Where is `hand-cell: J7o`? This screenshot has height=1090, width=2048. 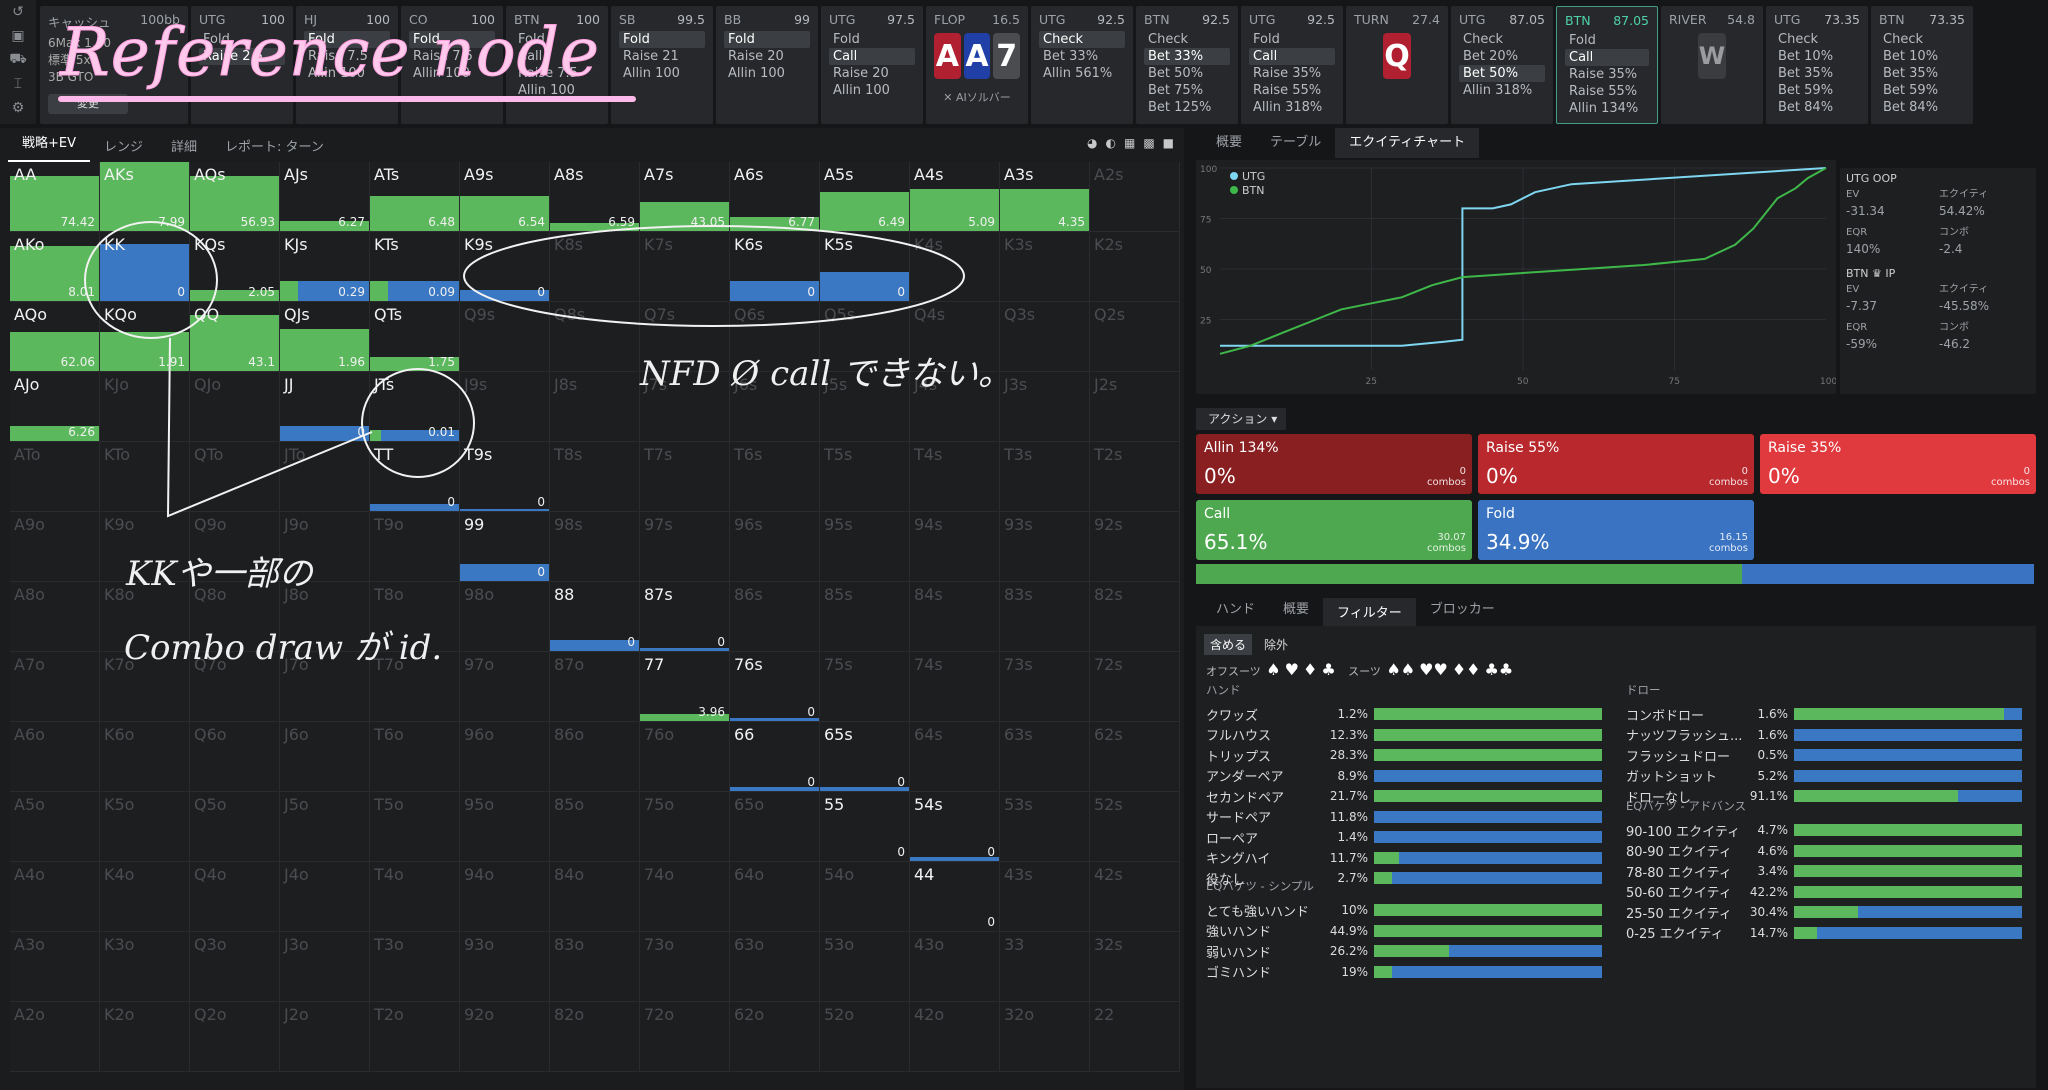 hand-cell: J7o is located at coordinates (325, 687).